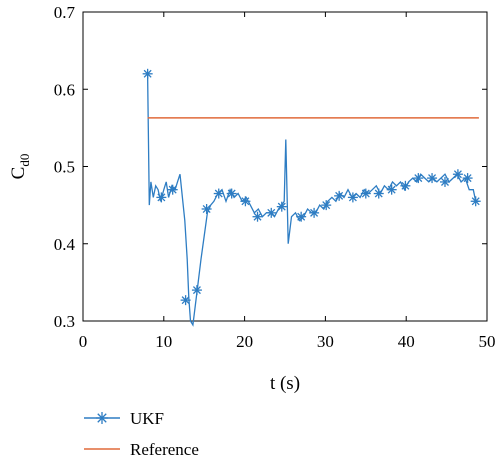 This screenshot has width=500, height=464. Describe the element at coordinates (164, 449) in the screenshot. I see `legend-reference-label: Reference` at that location.